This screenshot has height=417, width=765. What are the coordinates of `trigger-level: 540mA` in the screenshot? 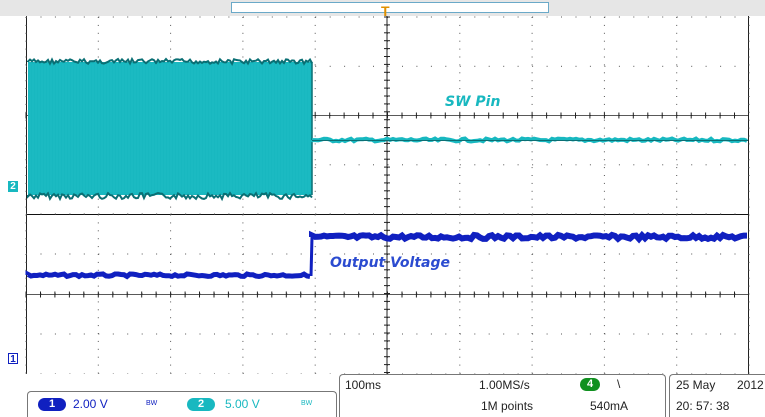 It's located at (609, 406).